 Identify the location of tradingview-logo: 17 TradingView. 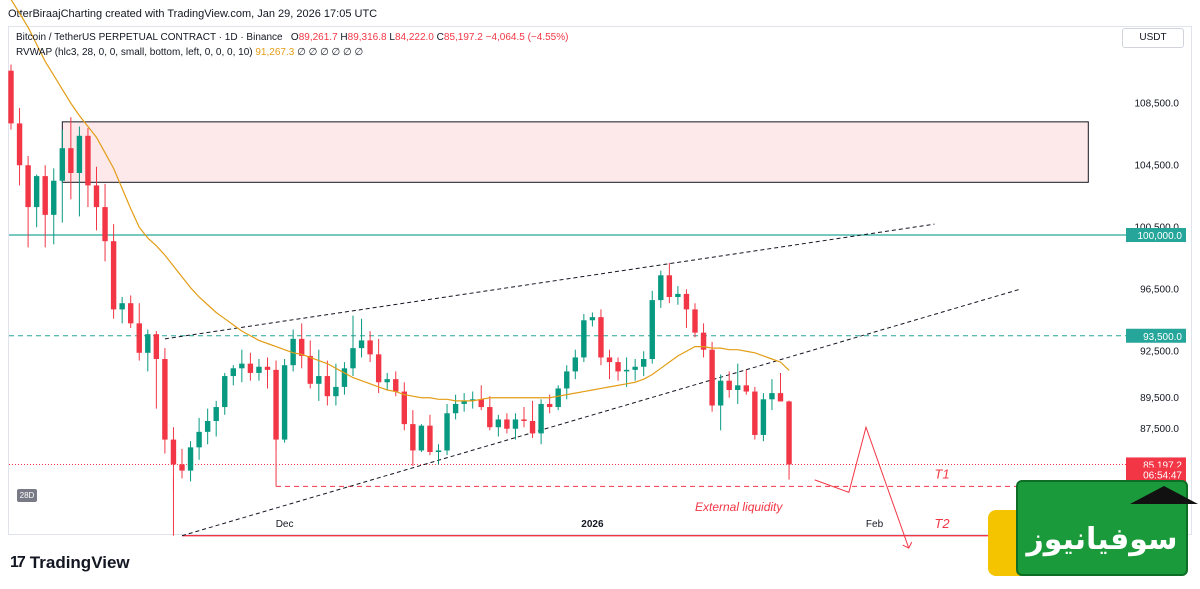
(70, 563).